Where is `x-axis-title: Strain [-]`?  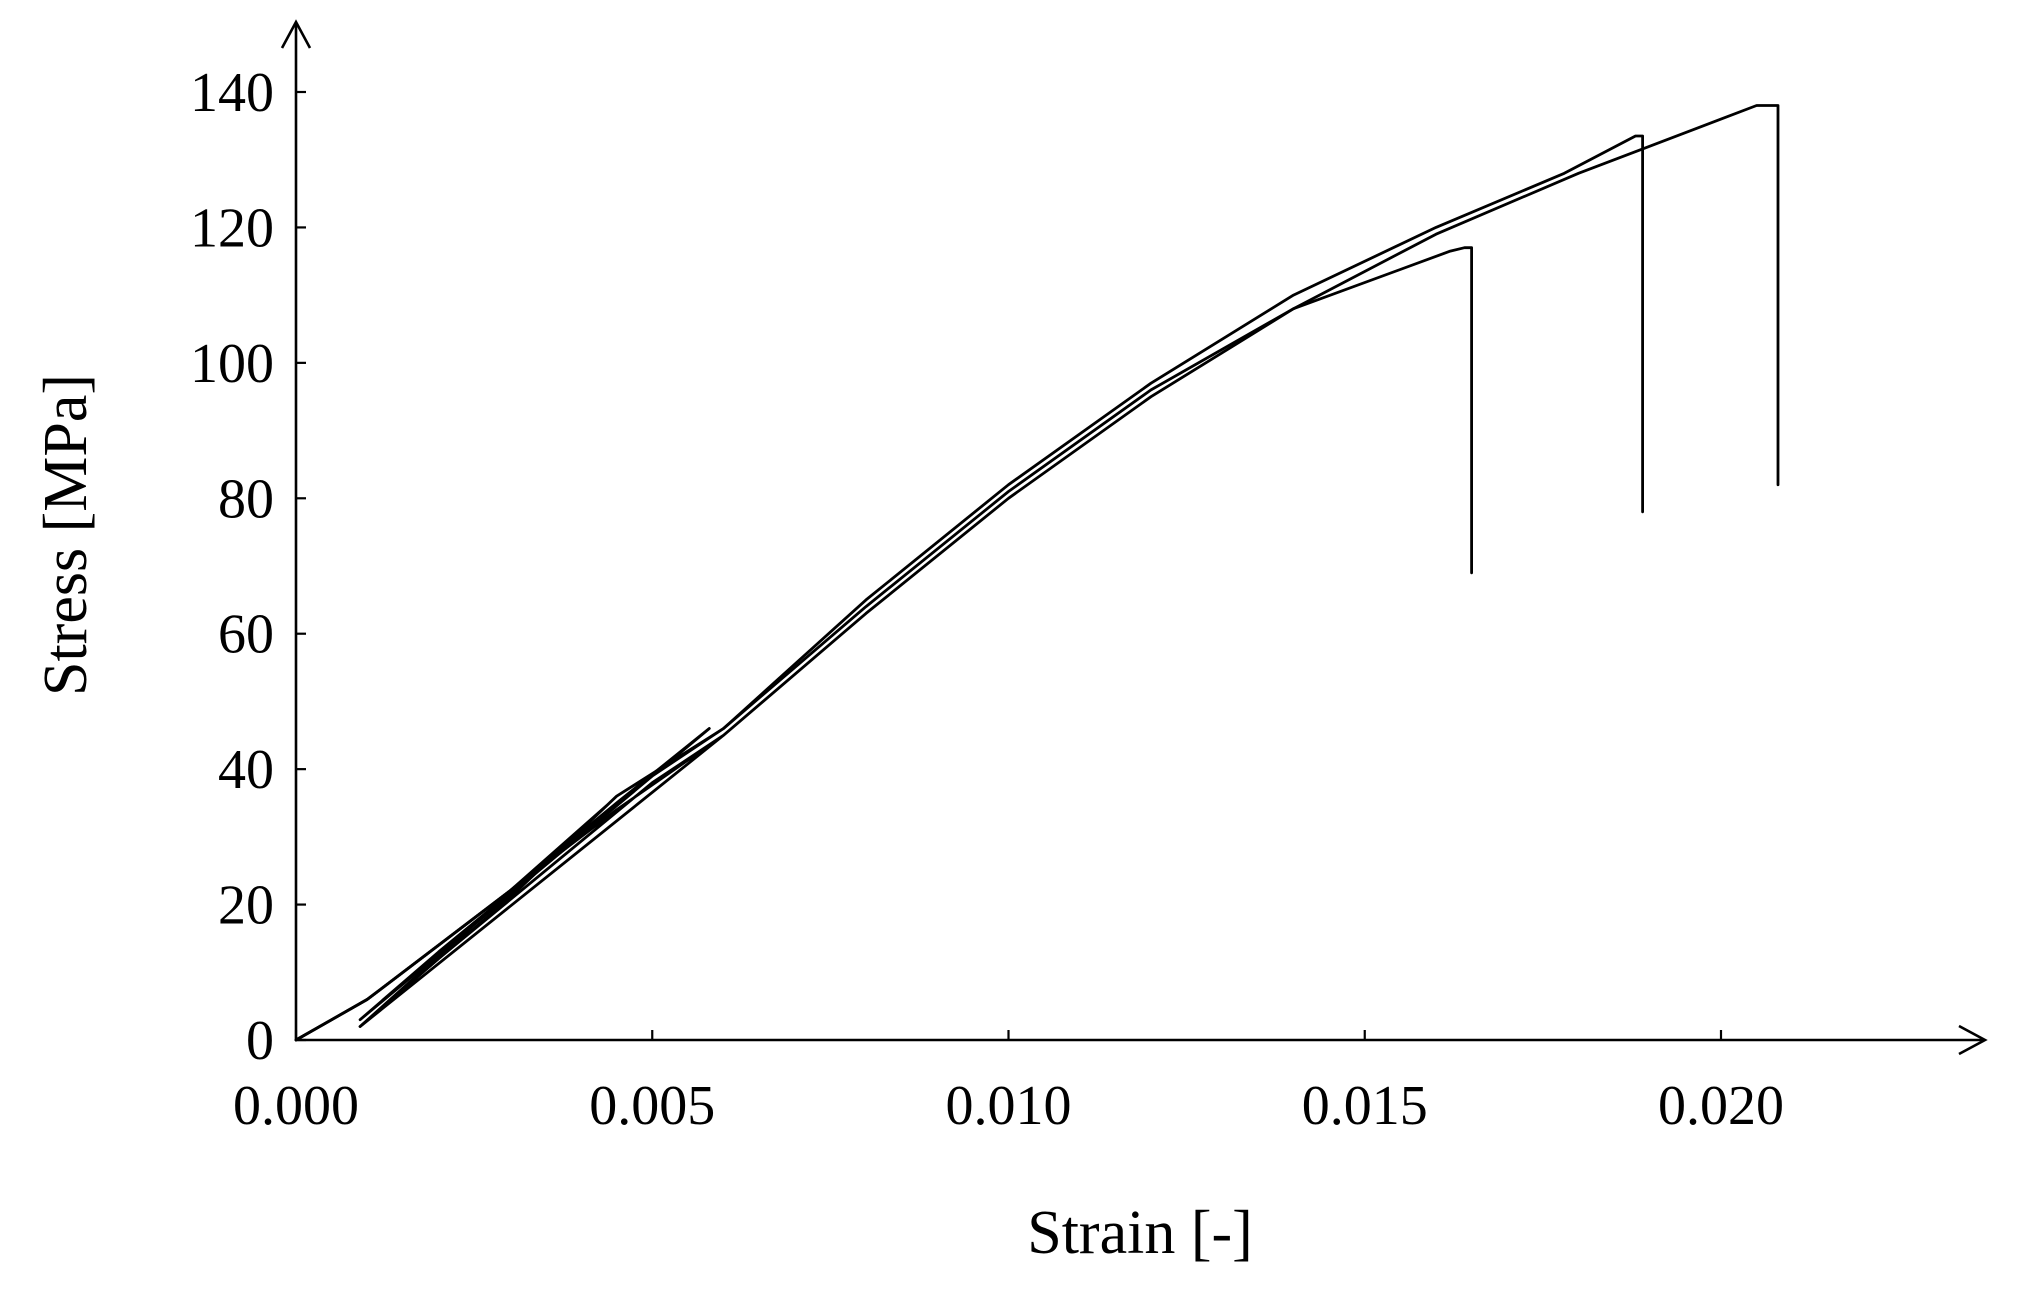 x-axis-title: Strain [-] is located at coordinates (1140, 1233).